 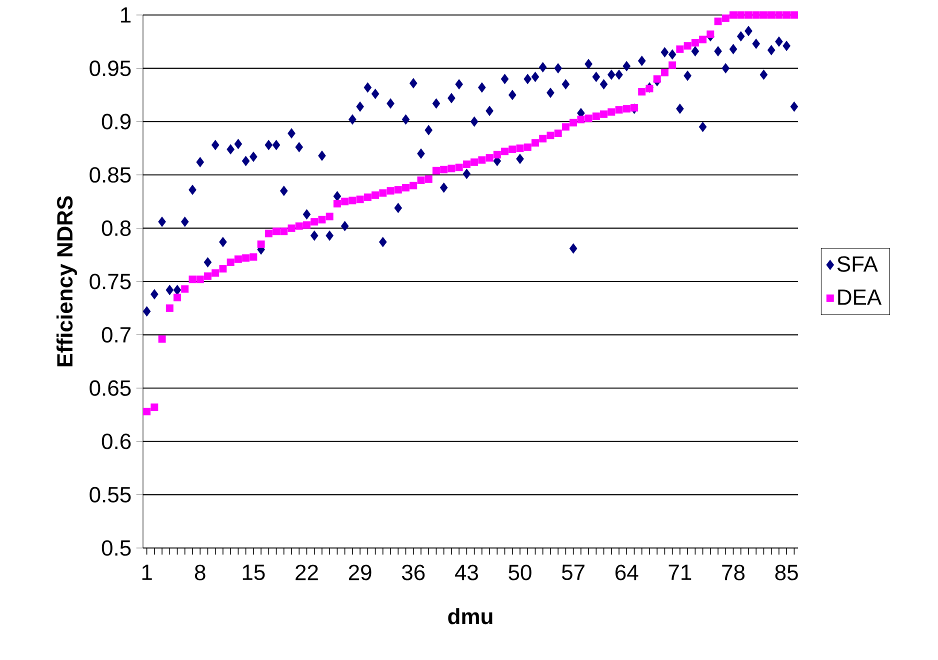 I want to click on y-tick-label: 0.85, so click(x=110, y=175).